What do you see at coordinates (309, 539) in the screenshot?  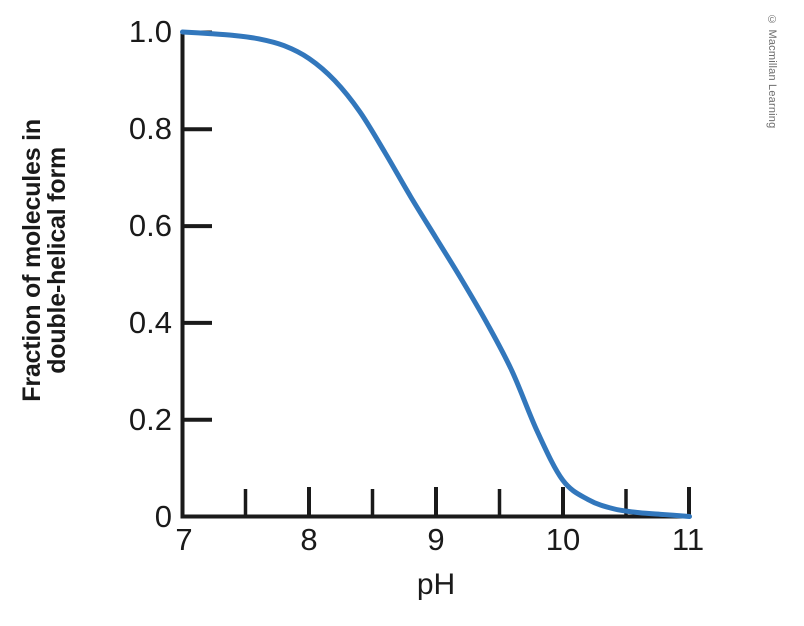 I see `x-tick-label-8: 8` at bounding box center [309, 539].